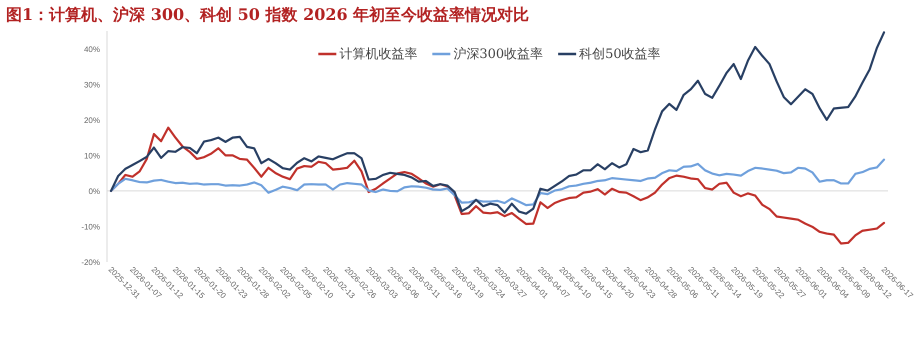 The height and width of the screenshot is (337, 918). Describe the element at coordinates (268, 14) in the screenshot. I see `chart-title: 图1：计算机、沪深 300、科创 50 指数 2026 年初至今收益率情况对比` at that location.